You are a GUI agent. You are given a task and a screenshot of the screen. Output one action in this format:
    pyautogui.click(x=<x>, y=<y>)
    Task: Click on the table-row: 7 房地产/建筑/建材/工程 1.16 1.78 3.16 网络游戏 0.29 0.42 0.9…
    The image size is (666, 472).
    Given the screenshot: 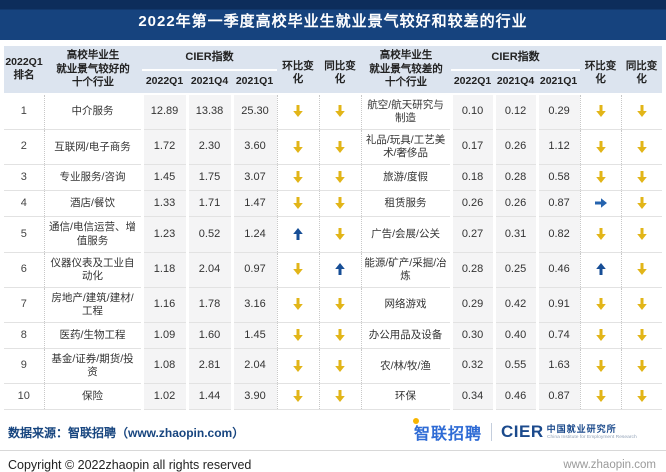 What is the action you would take?
    pyautogui.click(x=333, y=305)
    